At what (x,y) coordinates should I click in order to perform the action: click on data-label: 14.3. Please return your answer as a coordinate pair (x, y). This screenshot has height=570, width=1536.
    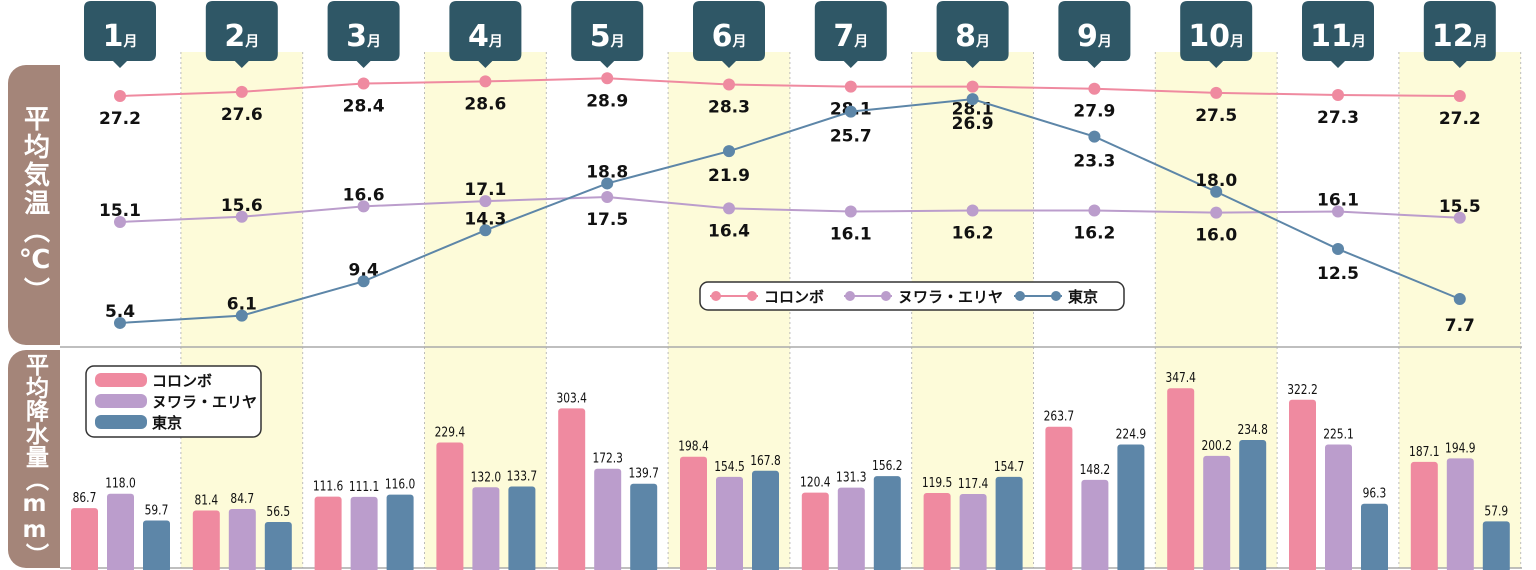
    Looking at the image, I should click on (485, 219).